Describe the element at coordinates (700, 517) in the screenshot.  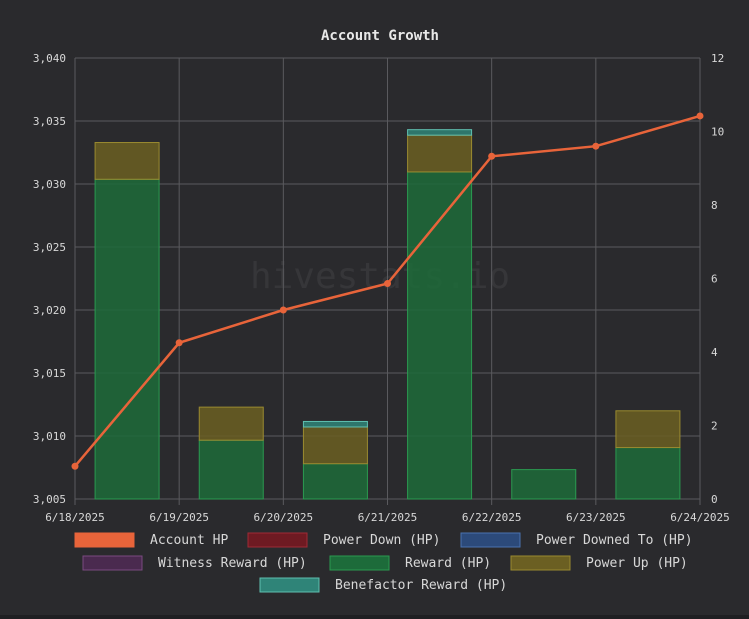
I see `x-tick-label: 6/24/2025` at that location.